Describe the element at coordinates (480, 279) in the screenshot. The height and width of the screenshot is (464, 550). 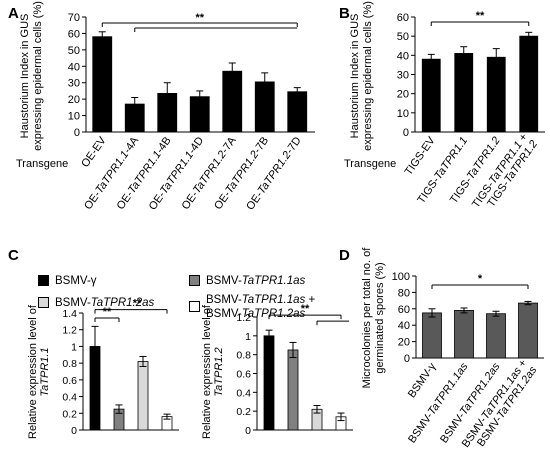
I see `significance-label: *` at that location.